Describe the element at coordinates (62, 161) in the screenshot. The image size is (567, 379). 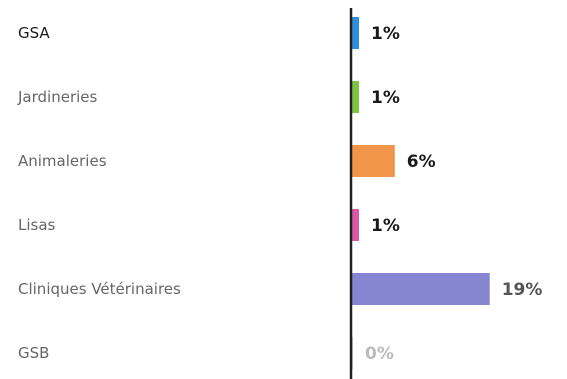
I see `category-label-2: Animaleries` at that location.